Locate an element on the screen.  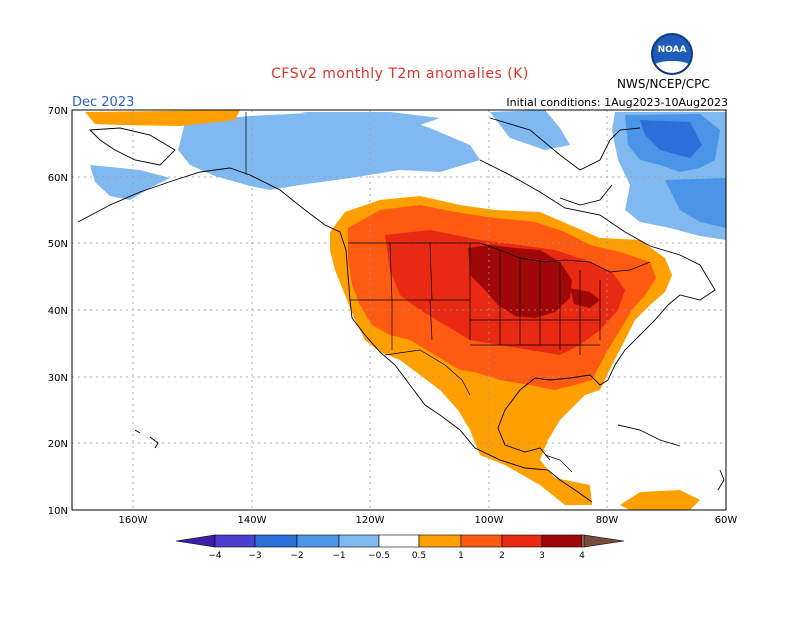
warm-region-3-4-east is located at coordinates (585, 298).